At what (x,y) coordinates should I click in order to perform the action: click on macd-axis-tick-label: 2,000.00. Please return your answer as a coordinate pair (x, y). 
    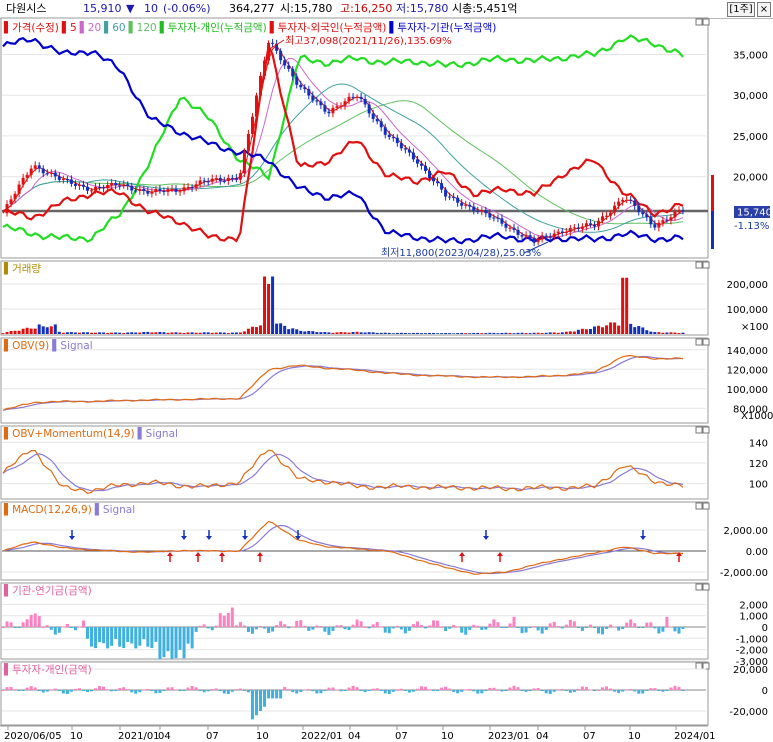
    Looking at the image, I should click on (745, 531).